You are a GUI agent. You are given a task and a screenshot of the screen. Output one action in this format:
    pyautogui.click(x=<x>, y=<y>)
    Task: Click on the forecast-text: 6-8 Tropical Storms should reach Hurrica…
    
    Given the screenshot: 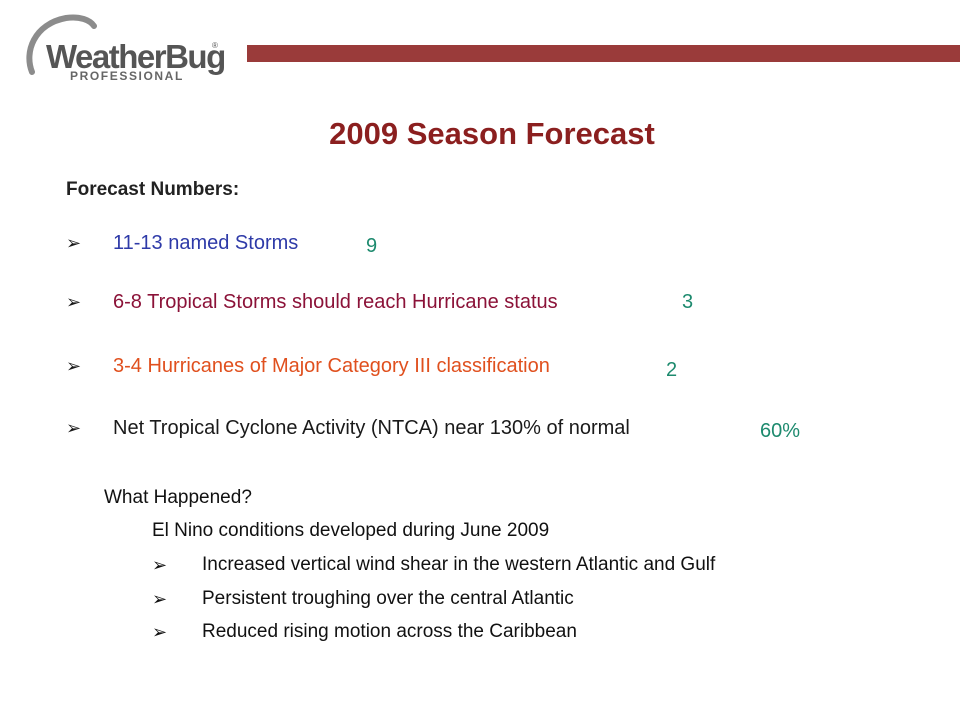 What is the action you would take?
    pyautogui.click(x=335, y=302)
    